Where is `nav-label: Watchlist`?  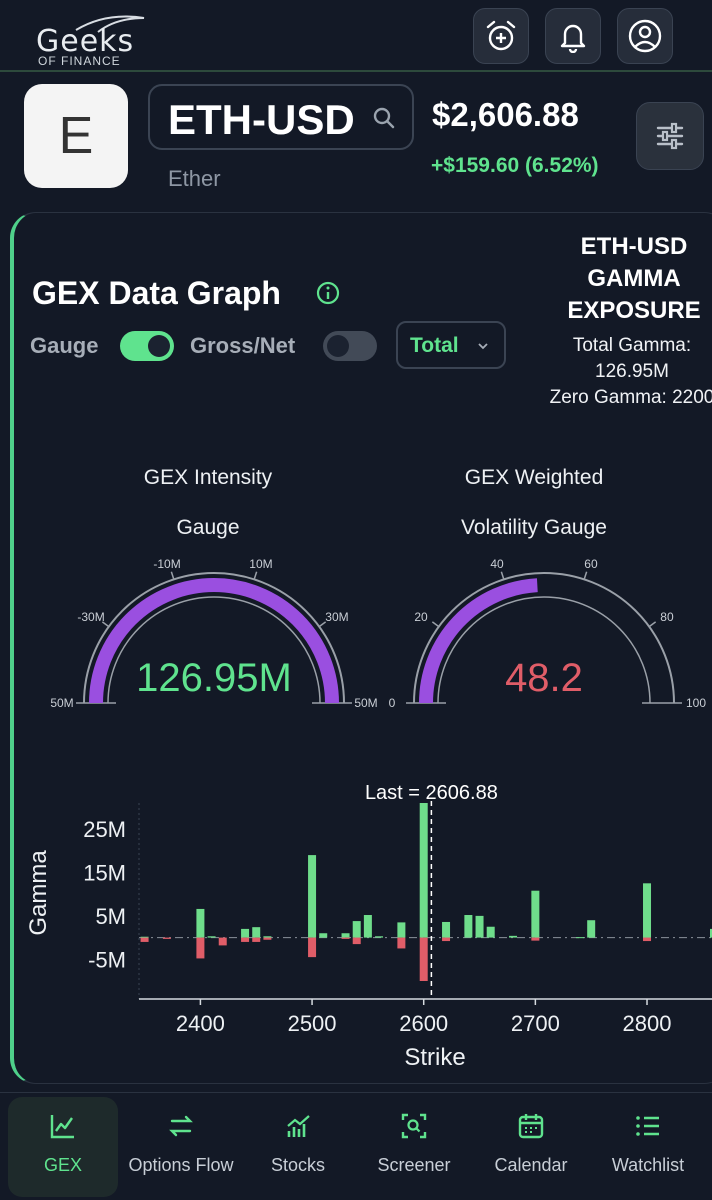
nav-label: Watchlist is located at coordinates (648, 1165).